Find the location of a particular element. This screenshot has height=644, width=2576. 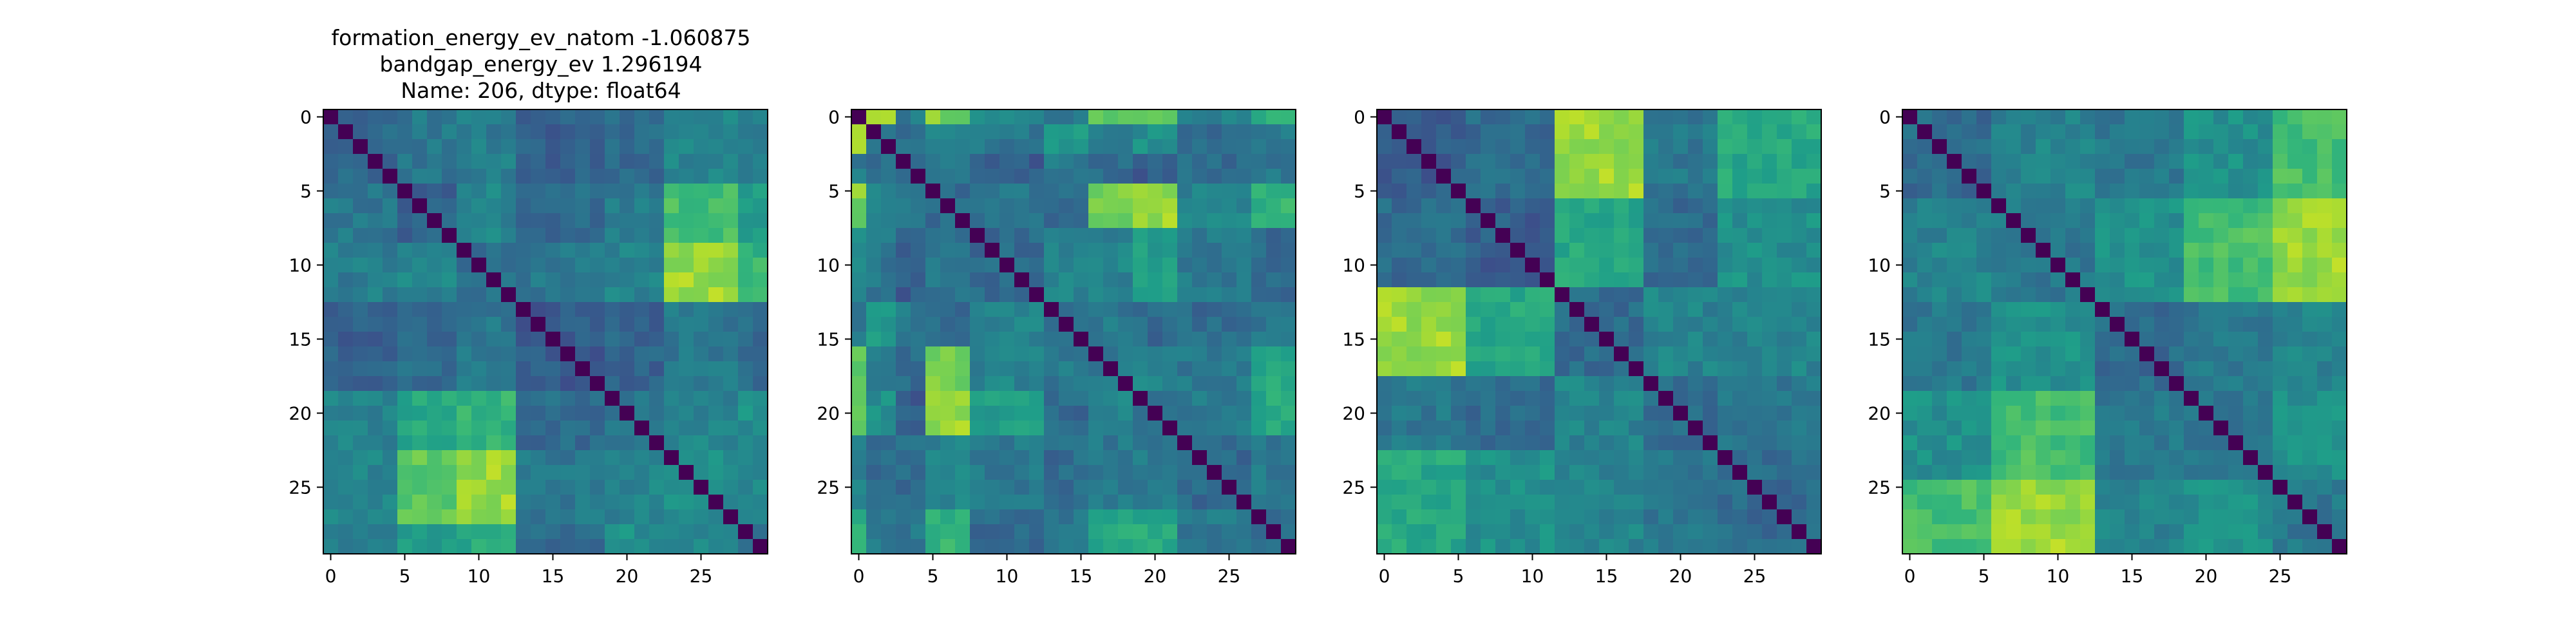

x-tick-label: 10 is located at coordinates (1008, 576).